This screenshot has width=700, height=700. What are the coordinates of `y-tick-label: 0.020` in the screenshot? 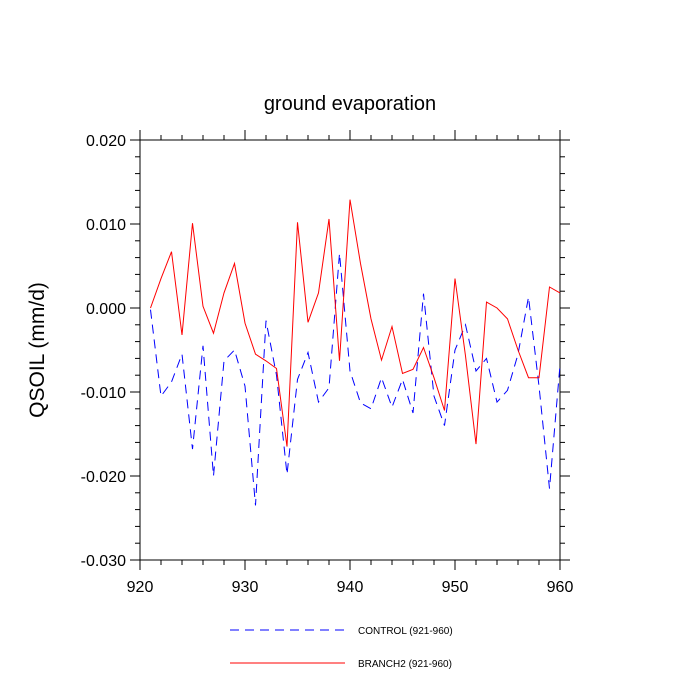 It's located at (106, 141).